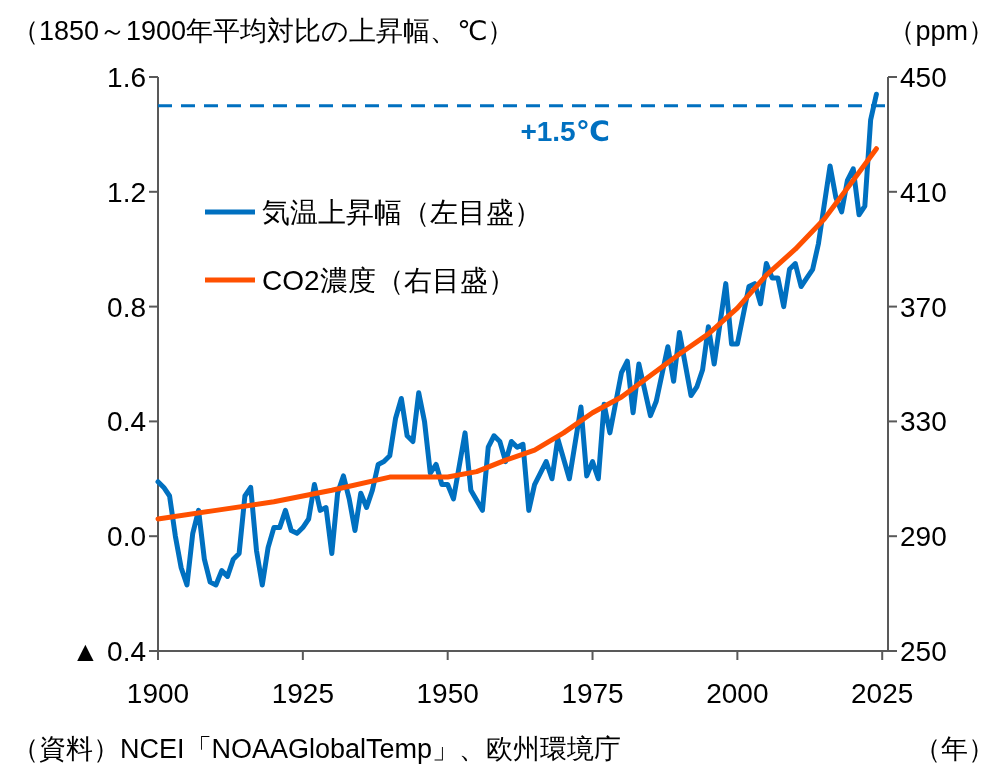 The height and width of the screenshot is (768, 1002). What do you see at coordinates (389, 280) in the screenshot?
I see `legend-label: CO2濃度（右目盛）` at bounding box center [389, 280].